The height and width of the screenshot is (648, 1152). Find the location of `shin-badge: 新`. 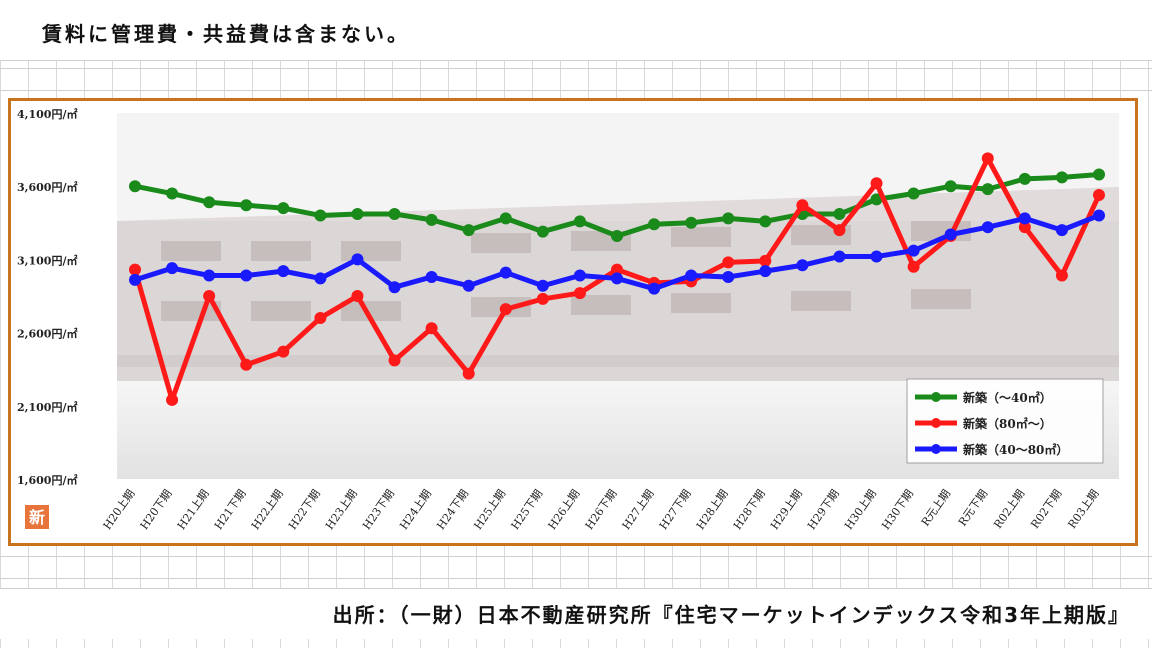

shin-badge: 新 is located at coordinates (37, 517).